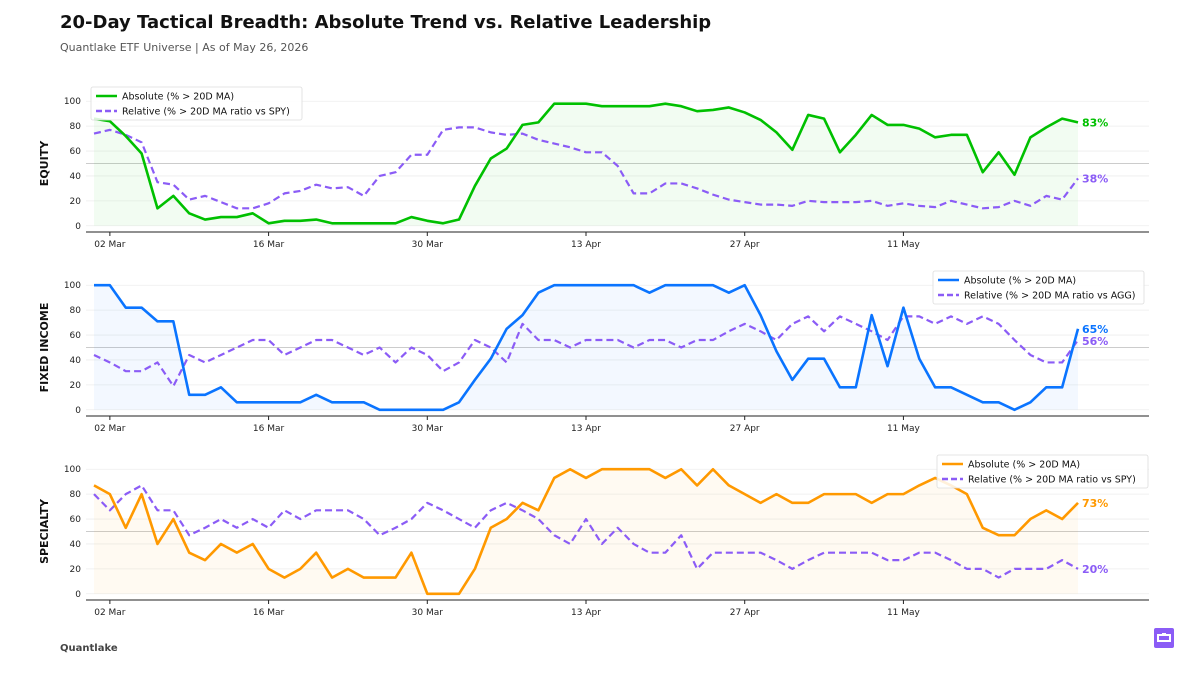 The image size is (1200, 675). I want to click on series-line-absolute, so click(586, 163).